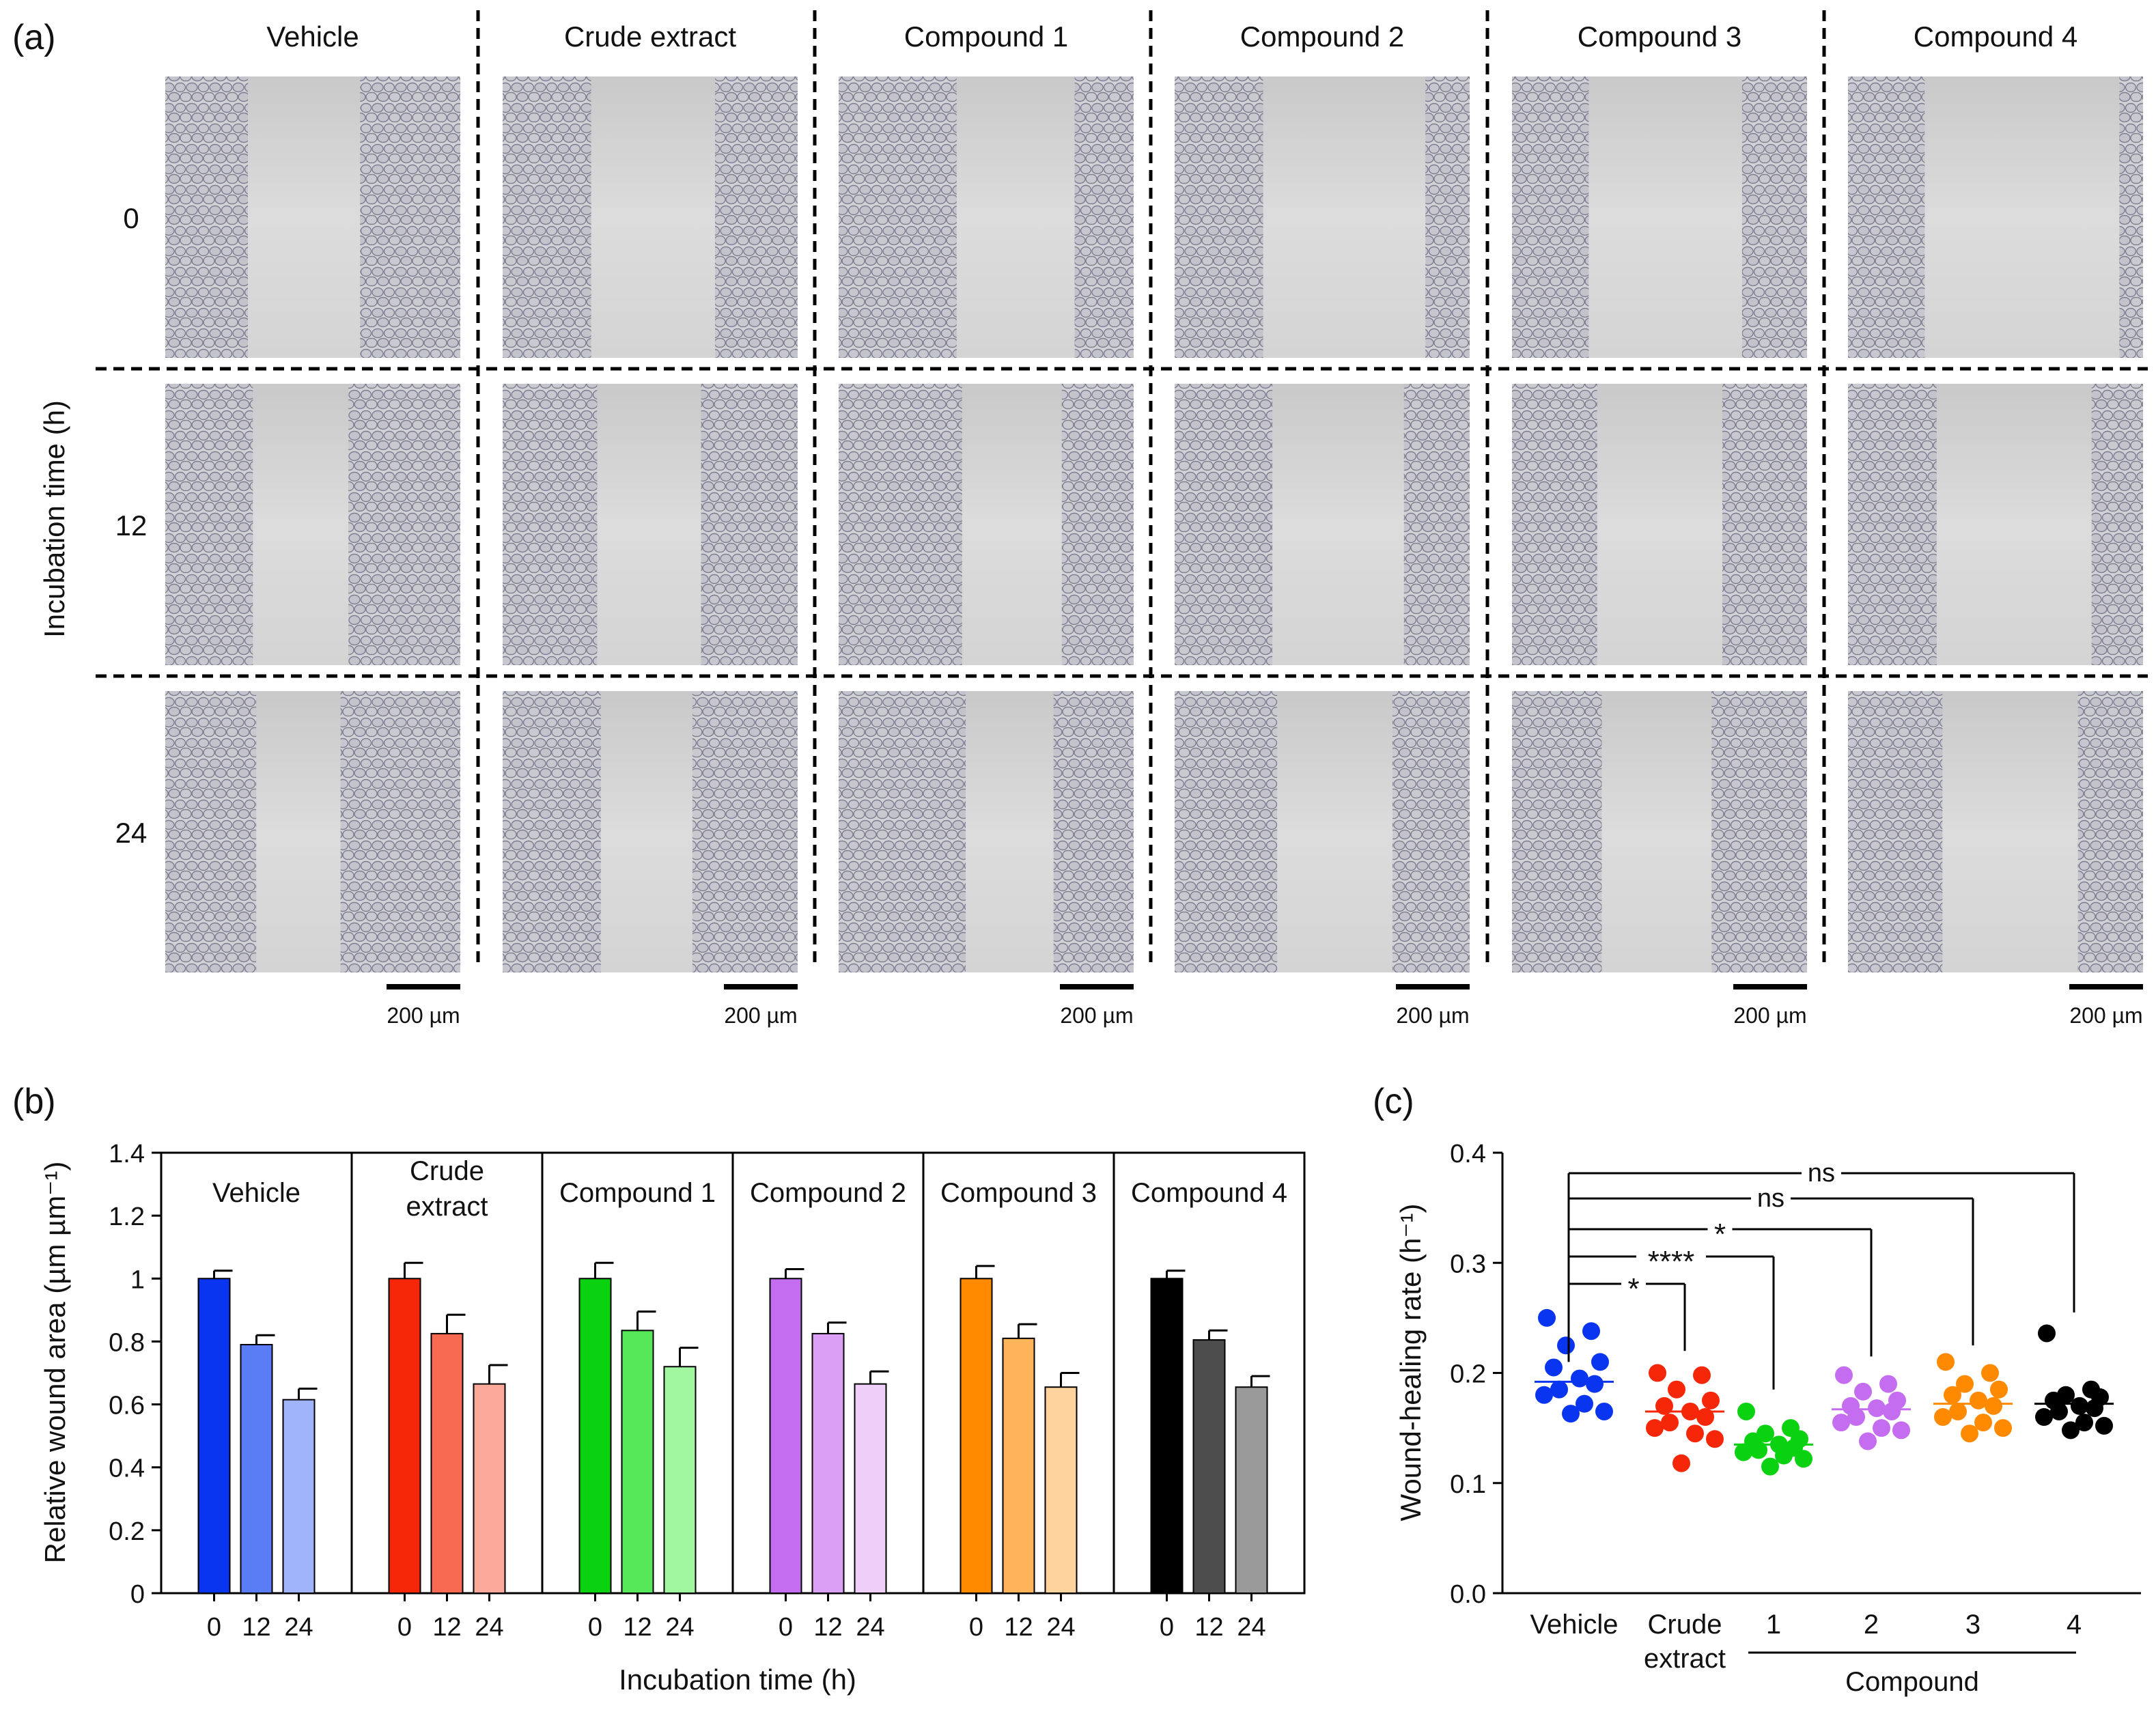  I want to click on y-tick-label: 1.2, so click(127, 1217).